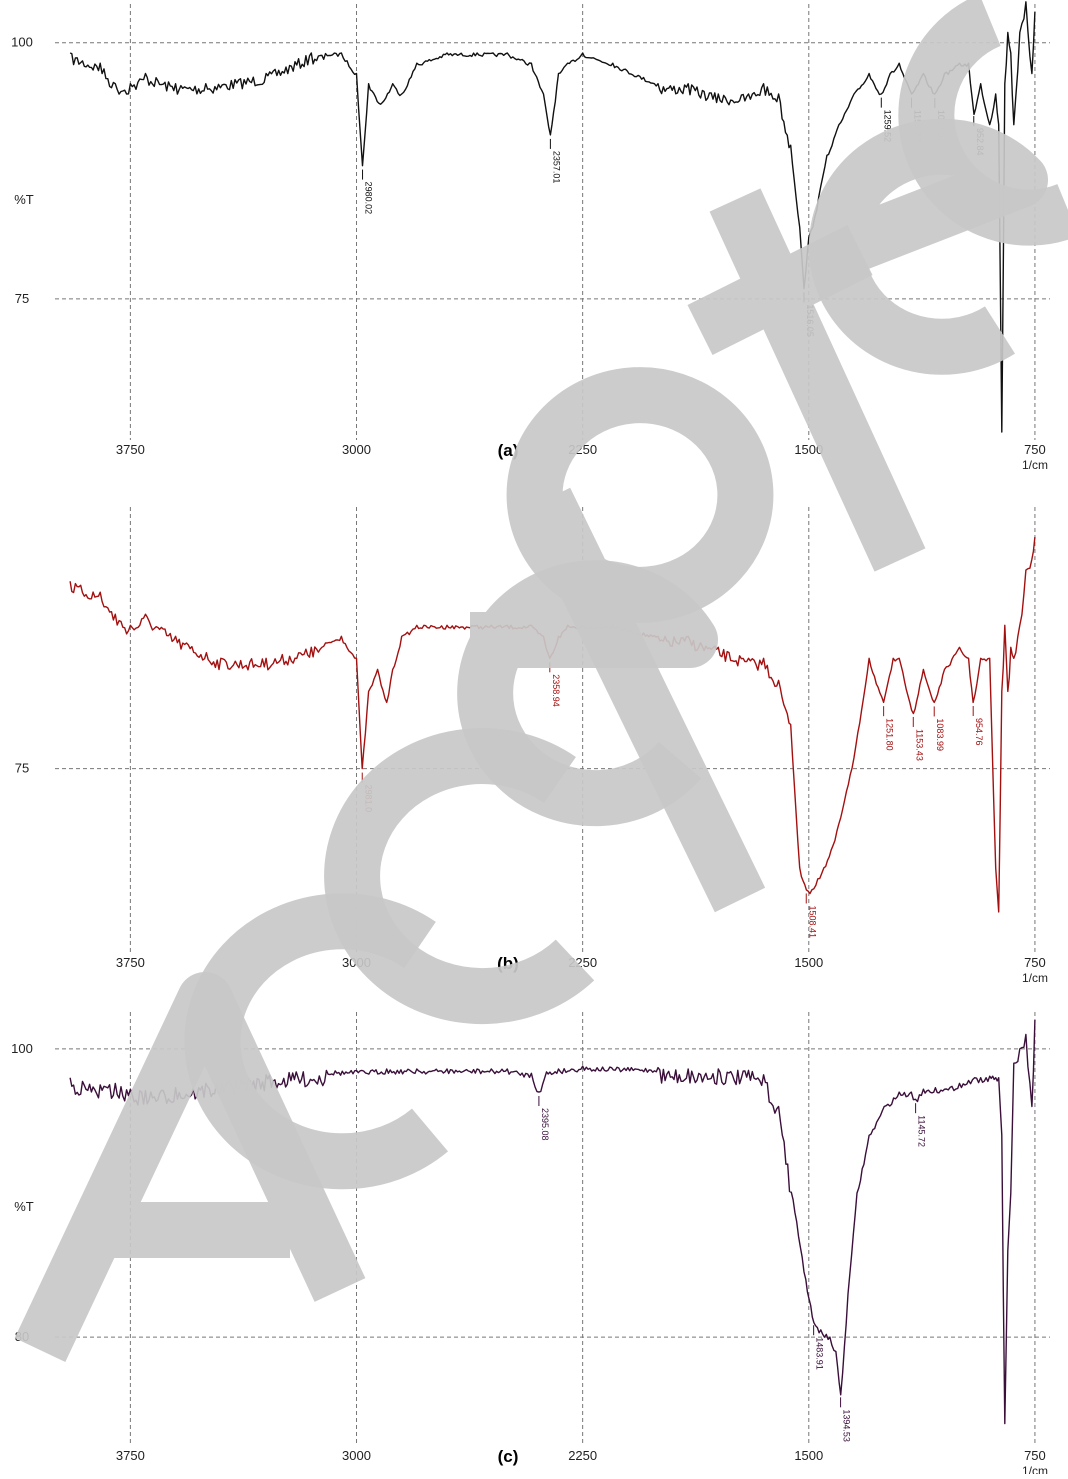 This screenshot has height=1479, width=1068. I want to click on peak-label: 1083.99, so click(940, 734).